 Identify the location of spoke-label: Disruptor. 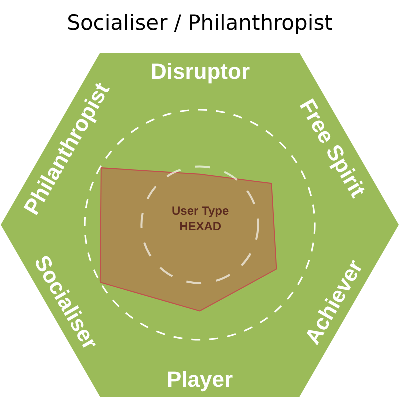
(200, 71).